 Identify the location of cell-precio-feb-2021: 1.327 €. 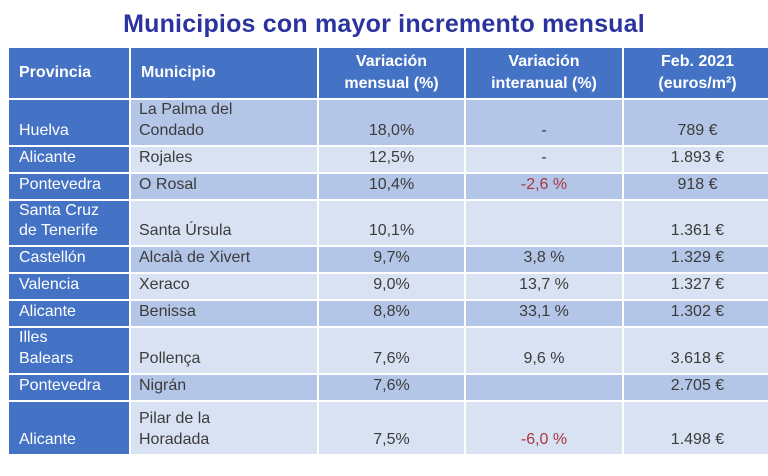
(696, 287).